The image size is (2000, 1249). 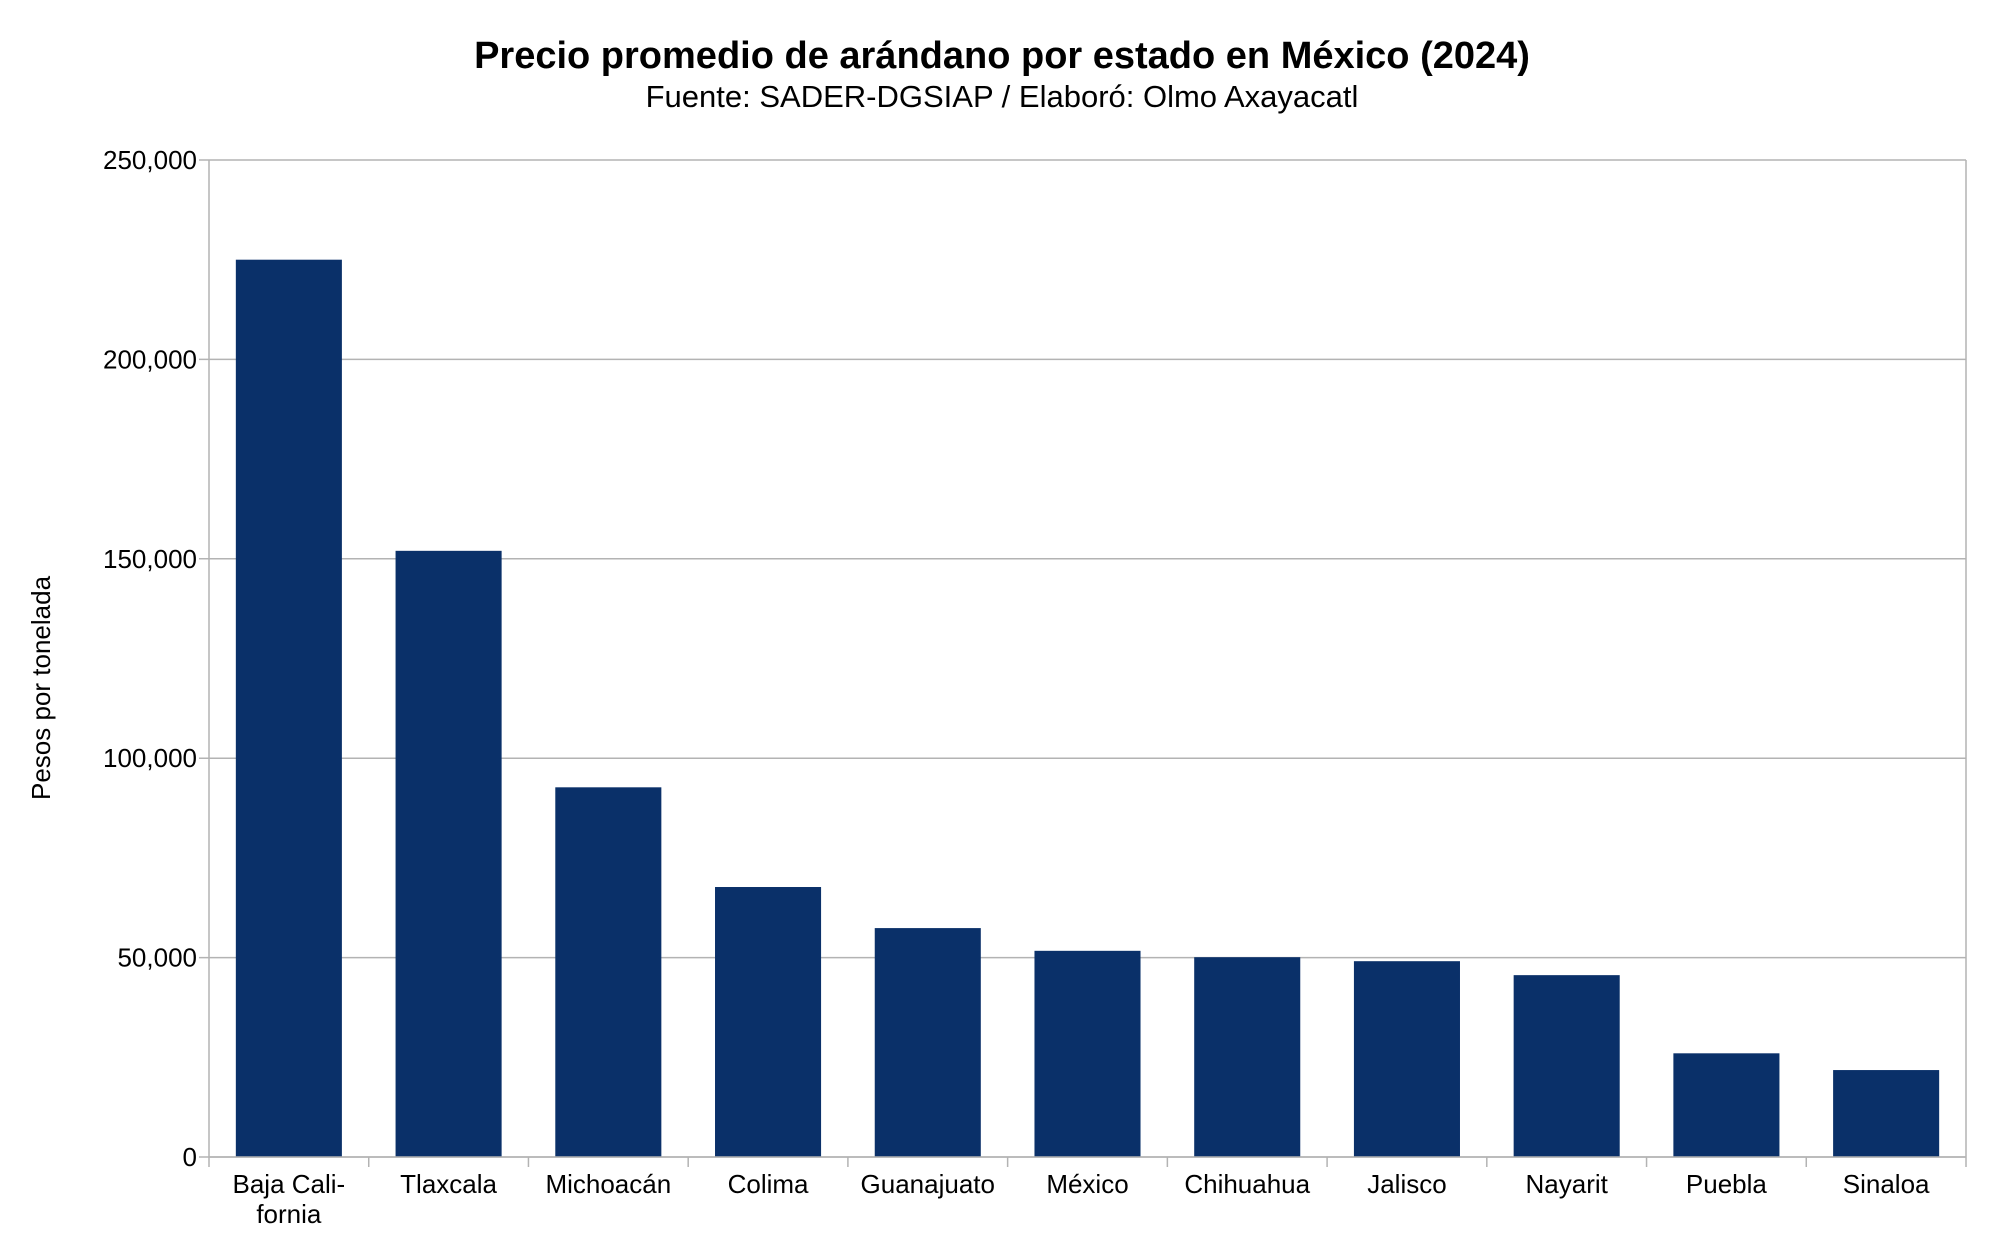 What do you see at coordinates (1886, 1184) in the screenshot?
I see `x-tick-label: Sinaloa` at bounding box center [1886, 1184].